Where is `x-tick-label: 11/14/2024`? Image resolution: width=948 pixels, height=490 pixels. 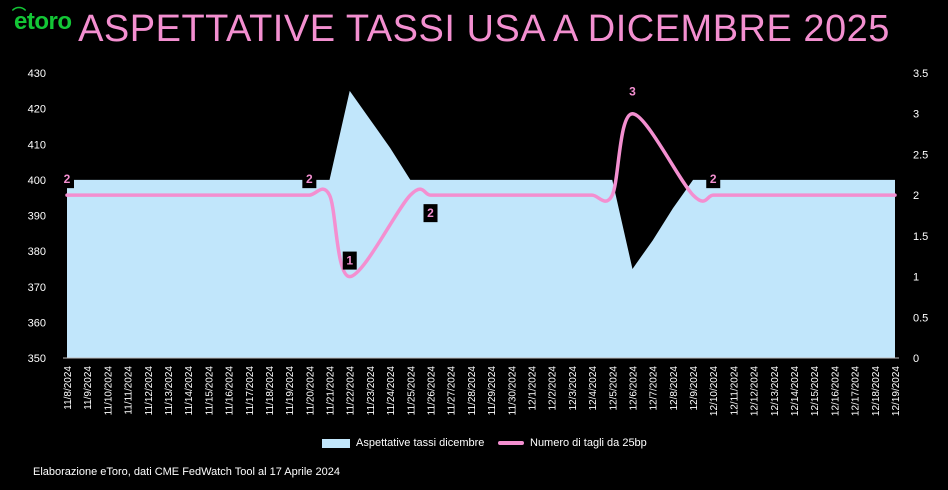
x-tick-label: 11/14/2024 is located at coordinates (189, 391).